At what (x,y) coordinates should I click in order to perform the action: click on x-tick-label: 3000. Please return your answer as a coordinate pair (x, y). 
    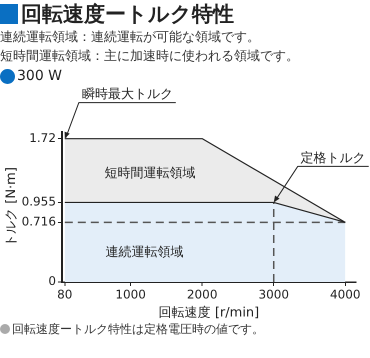
    Looking at the image, I should click on (273, 294).